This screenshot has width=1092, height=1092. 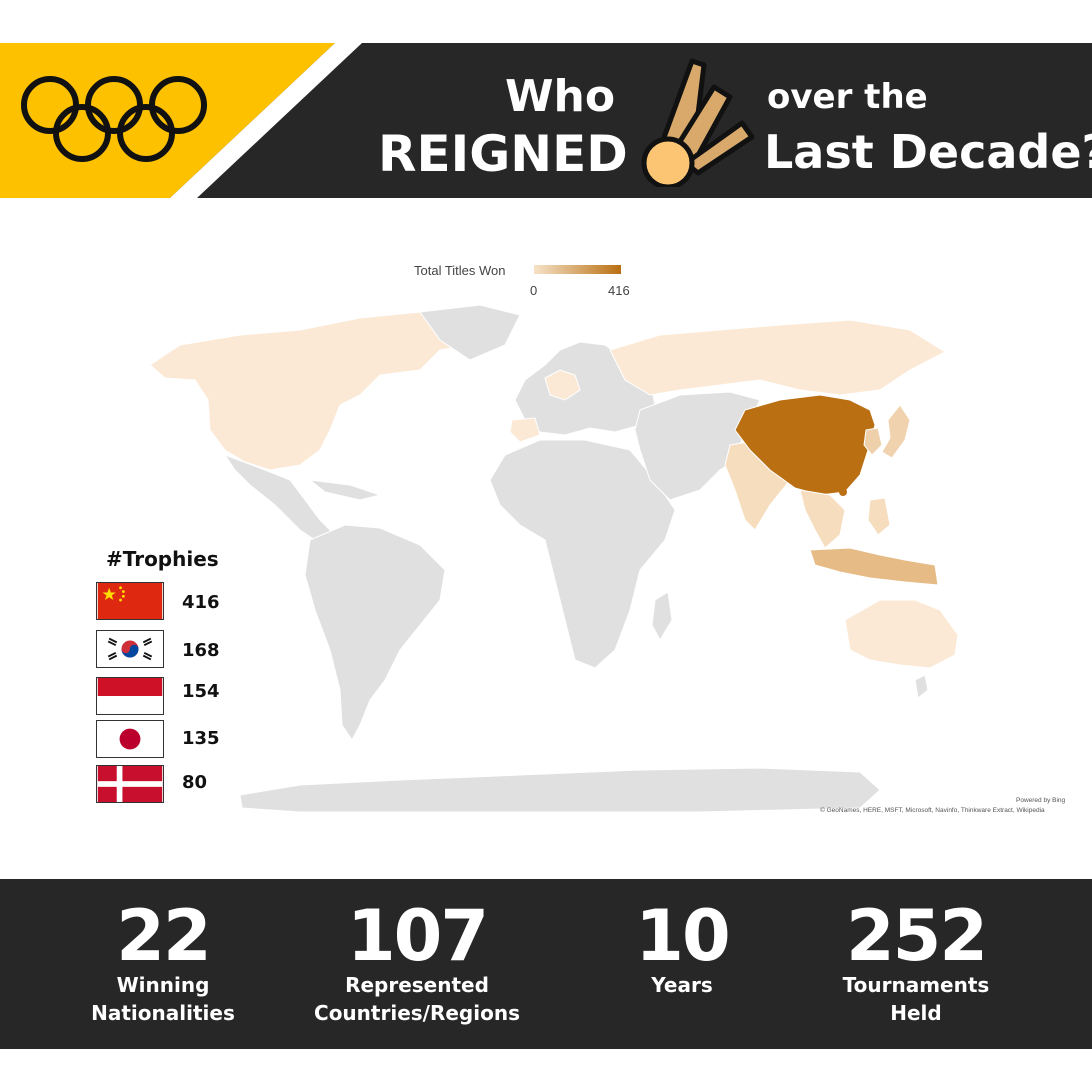 What do you see at coordinates (698, 122) in the screenshot?
I see `shuttlecock-icon` at bounding box center [698, 122].